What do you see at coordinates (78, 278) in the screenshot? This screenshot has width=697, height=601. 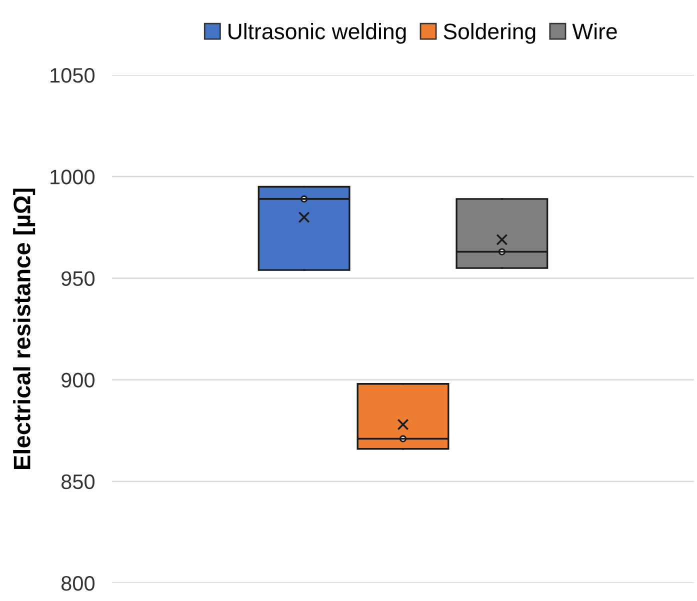 I see `y-tick-label: 950` at bounding box center [78, 278].